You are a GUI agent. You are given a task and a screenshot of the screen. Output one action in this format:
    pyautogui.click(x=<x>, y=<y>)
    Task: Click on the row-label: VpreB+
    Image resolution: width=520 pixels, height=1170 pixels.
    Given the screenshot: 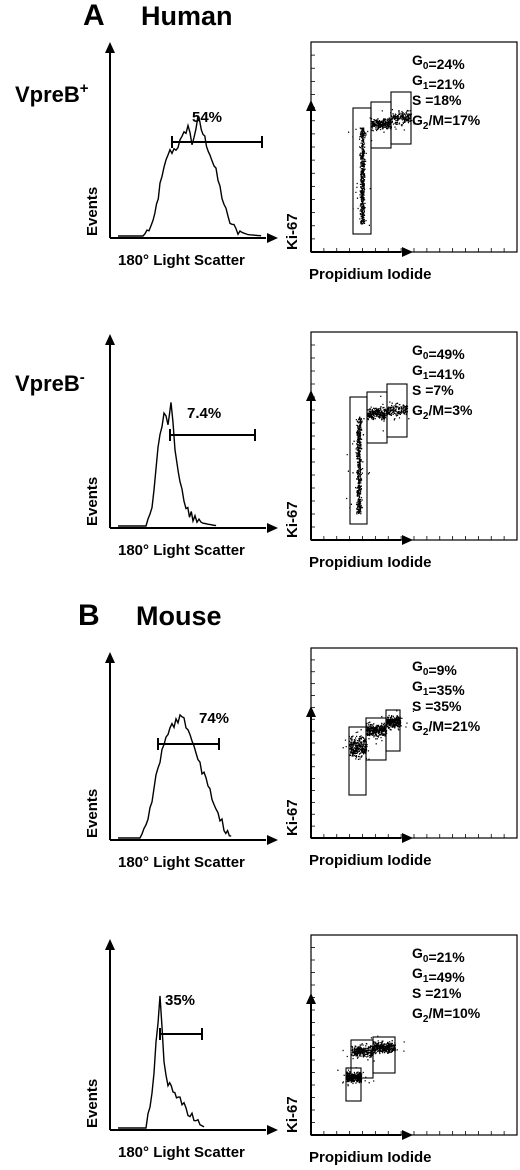 What is the action you would take?
    pyautogui.click(x=52, y=93)
    